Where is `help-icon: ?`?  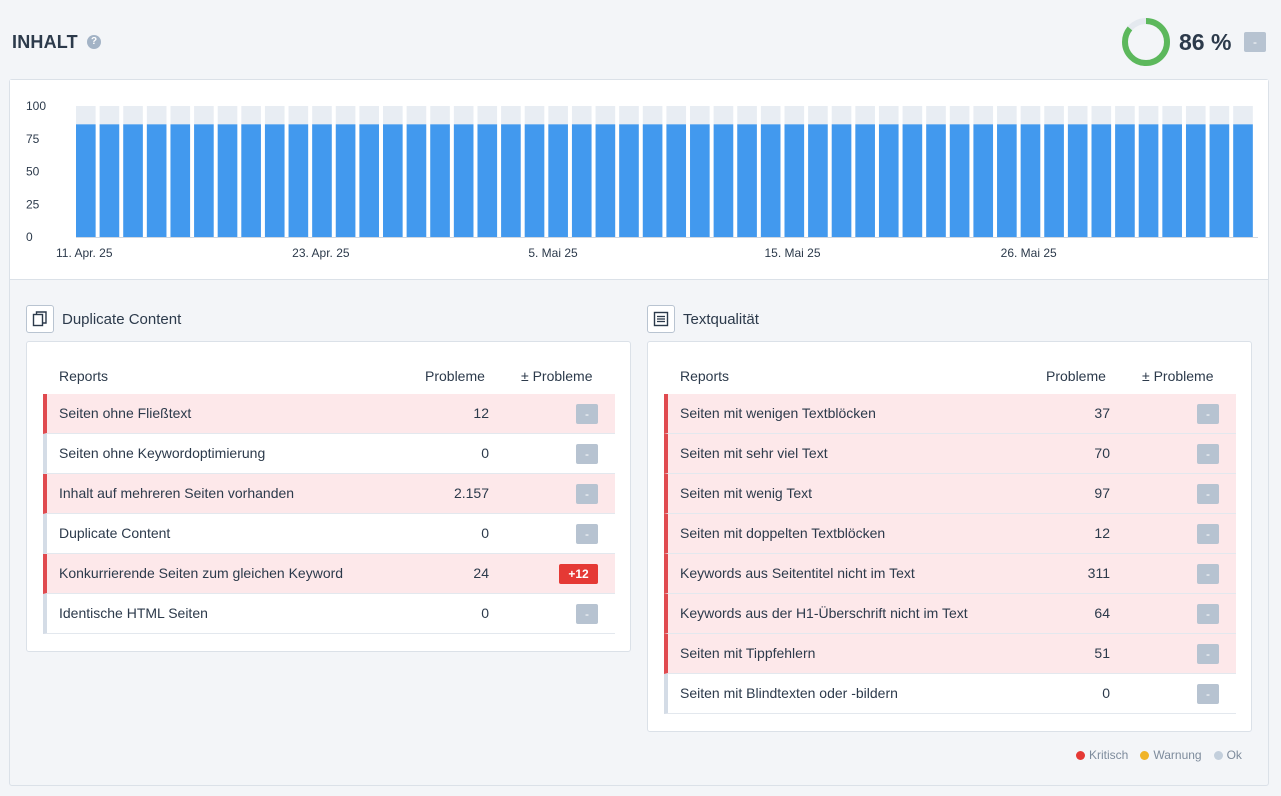
help-icon: ? is located at coordinates (94, 42).